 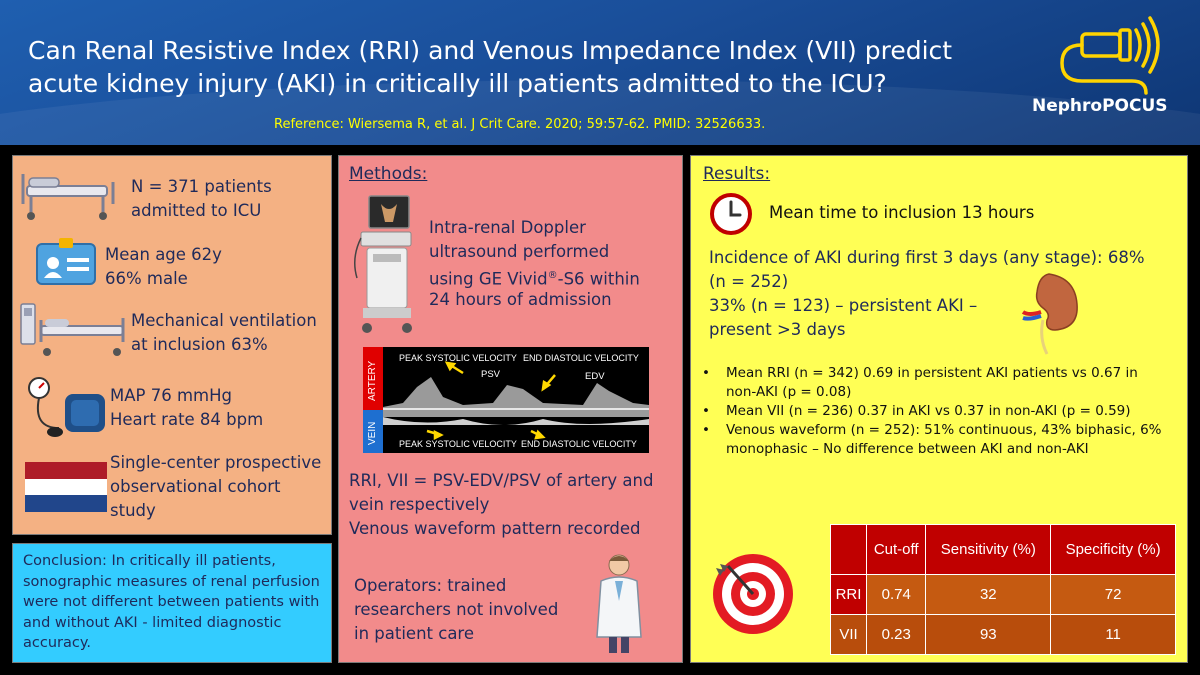 What do you see at coordinates (1113, 634) in the screenshot?
I see `specificity-cell: 11` at bounding box center [1113, 634].